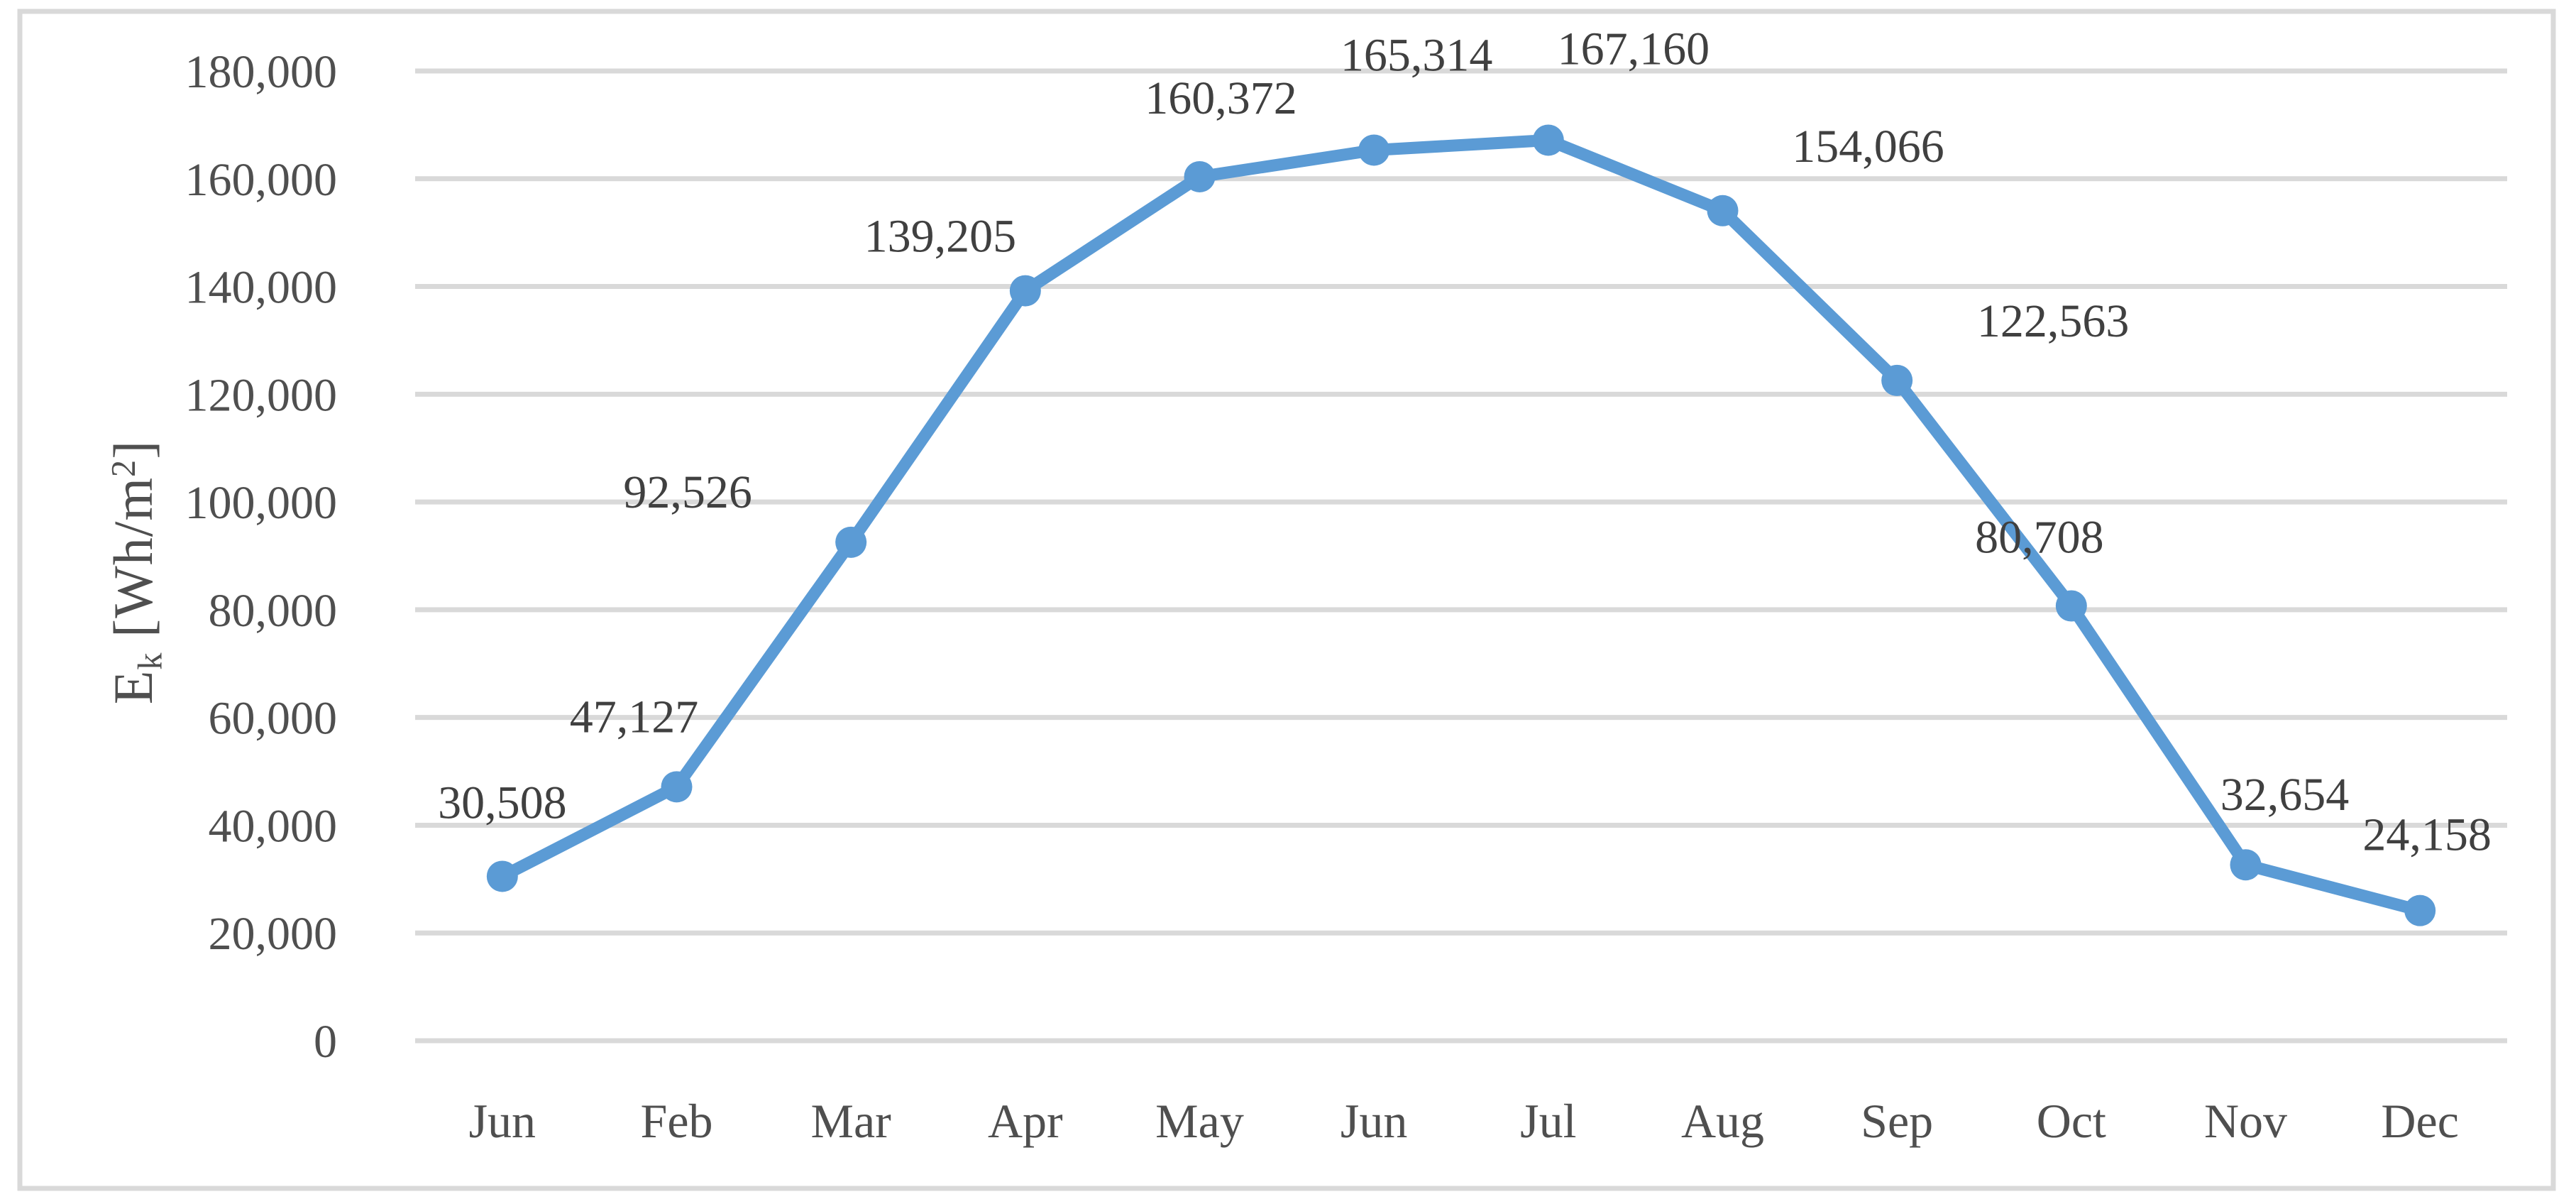 This screenshot has height=1204, width=2576. What do you see at coordinates (133, 564) in the screenshot?
I see `y-axis-title-unit: [Wh/m` at bounding box center [133, 564].